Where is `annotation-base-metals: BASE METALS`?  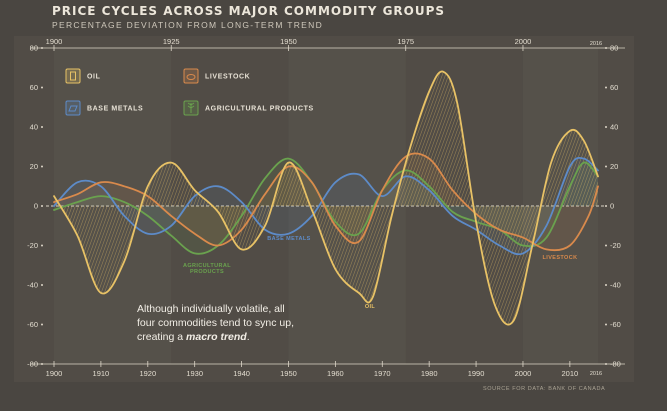 annotation-base-metals: BASE METALS is located at coordinates (288, 239).